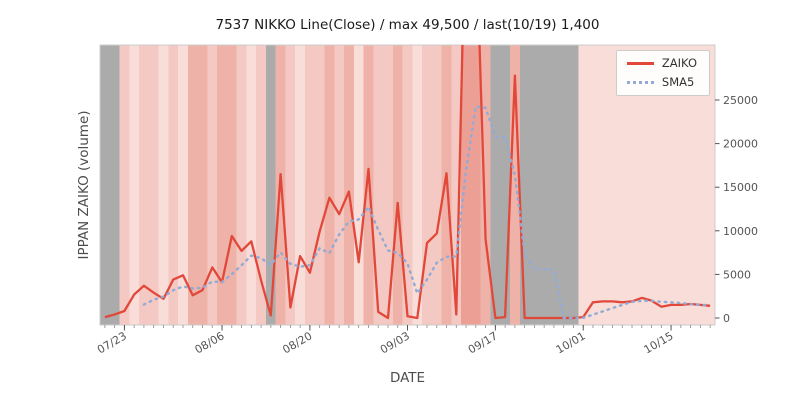 The width and height of the screenshot is (800, 400). Describe the element at coordinates (740, 144) in the screenshot. I see `y-tick-label: 20000` at that location.